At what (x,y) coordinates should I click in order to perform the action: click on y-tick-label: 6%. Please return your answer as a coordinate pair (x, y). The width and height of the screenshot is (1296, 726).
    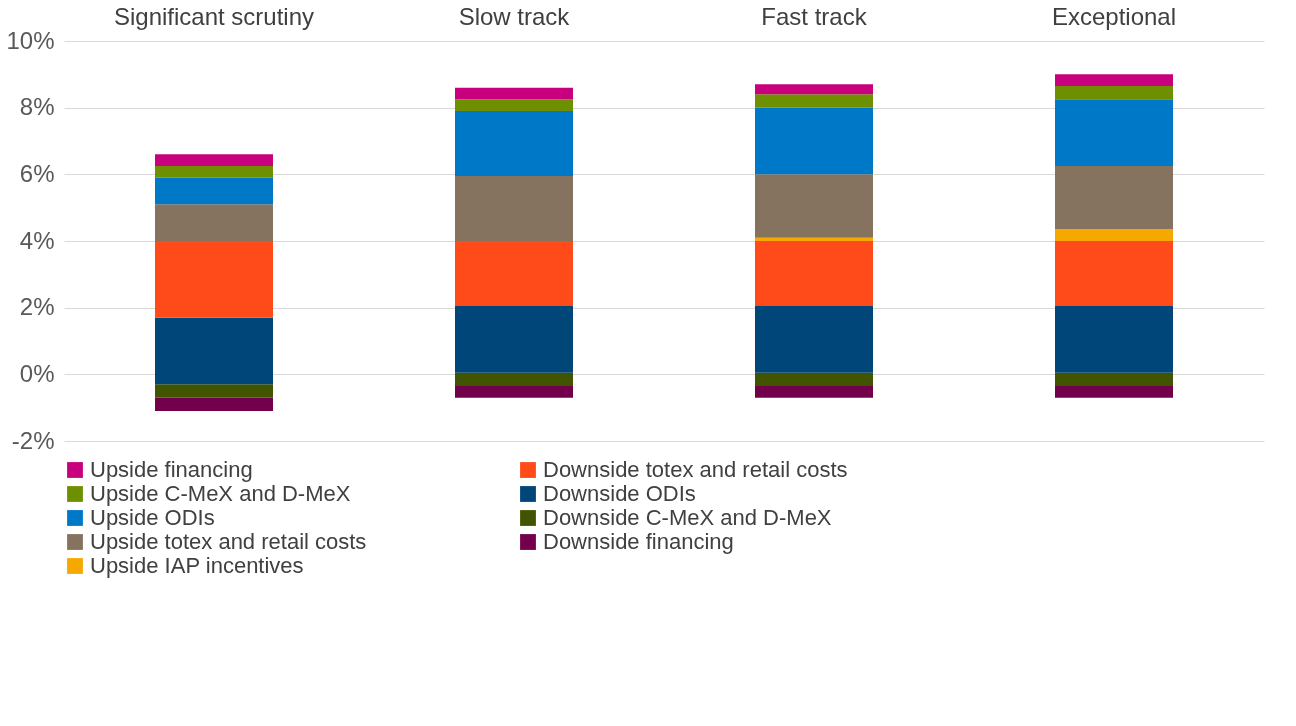
    Looking at the image, I should click on (37, 173).